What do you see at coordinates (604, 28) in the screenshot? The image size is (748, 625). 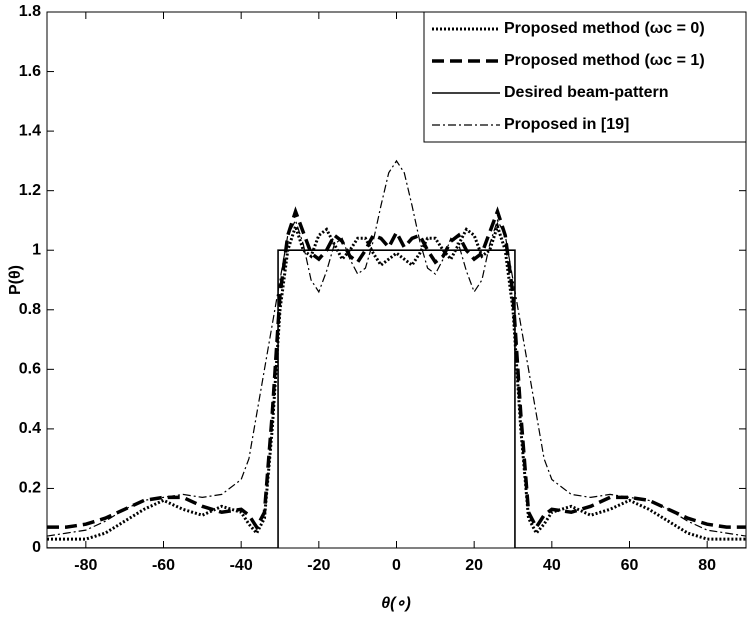 I see `legend-label: Proposed method (ωc = 0)` at bounding box center [604, 28].